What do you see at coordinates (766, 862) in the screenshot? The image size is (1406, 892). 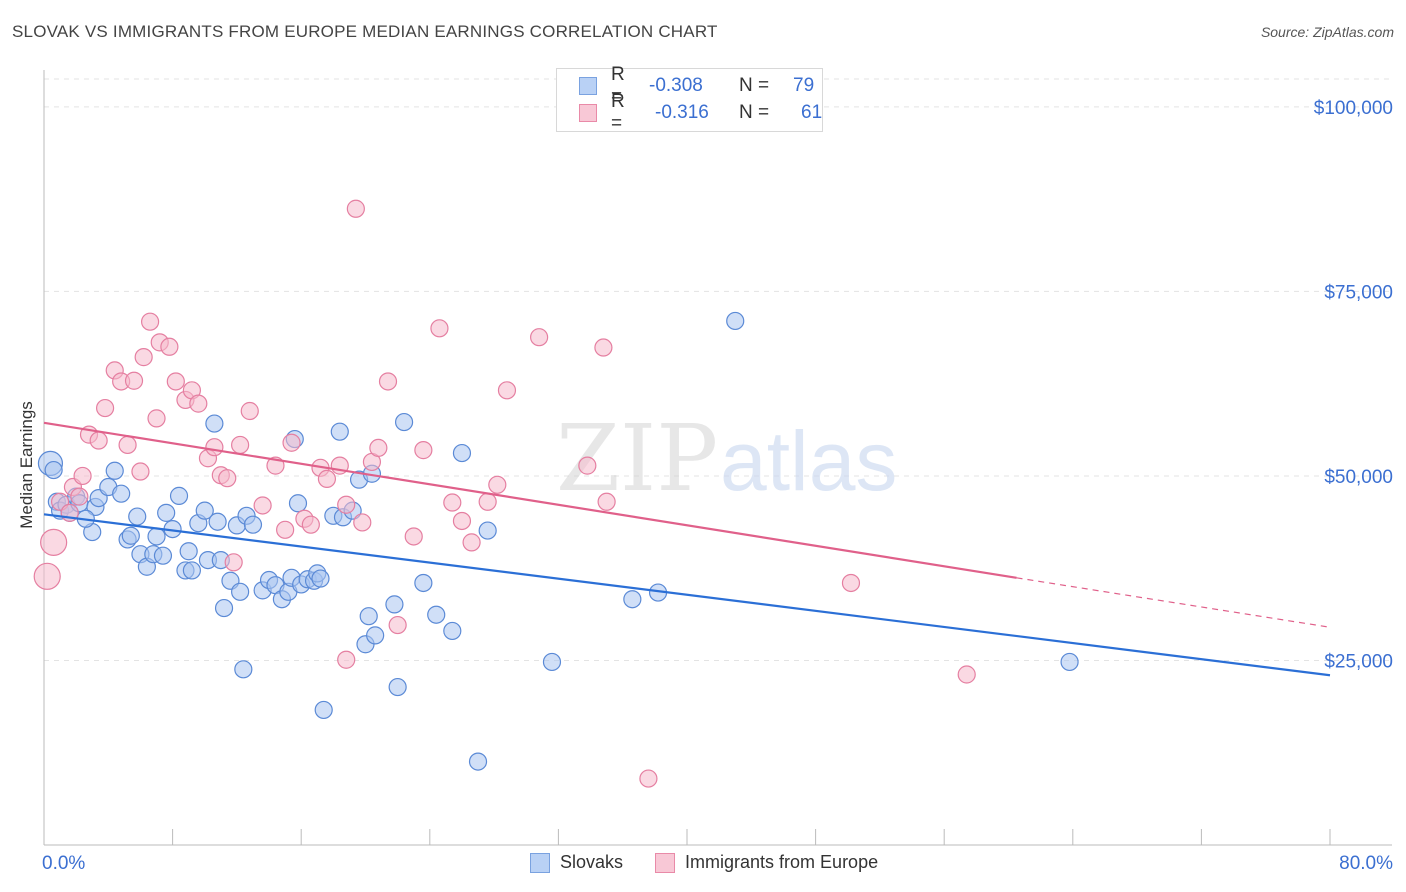 I see `series-legend-immigrants: Immigrants from Europe` at bounding box center [766, 862].